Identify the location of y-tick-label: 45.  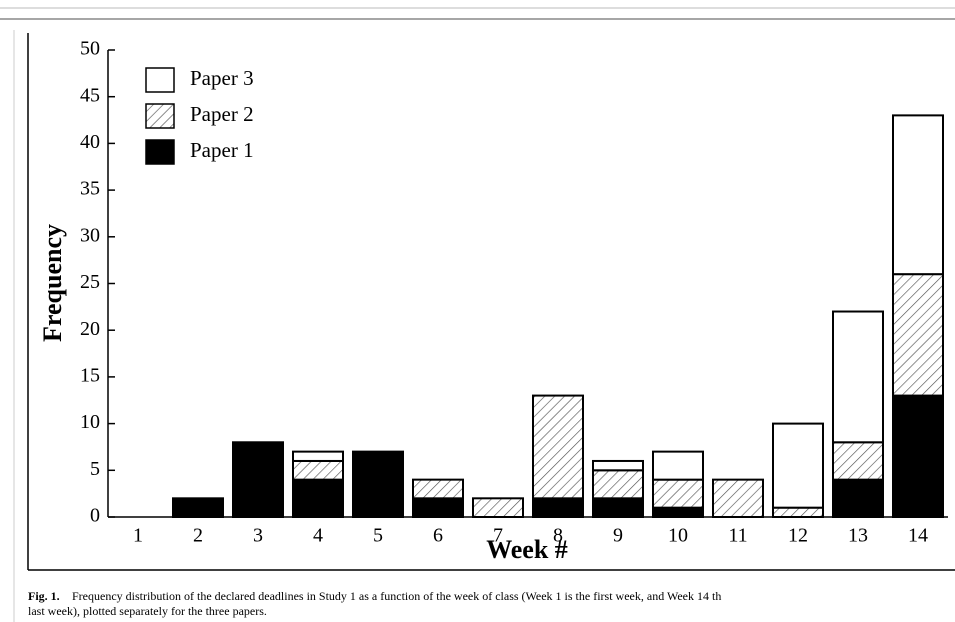
(90, 95).